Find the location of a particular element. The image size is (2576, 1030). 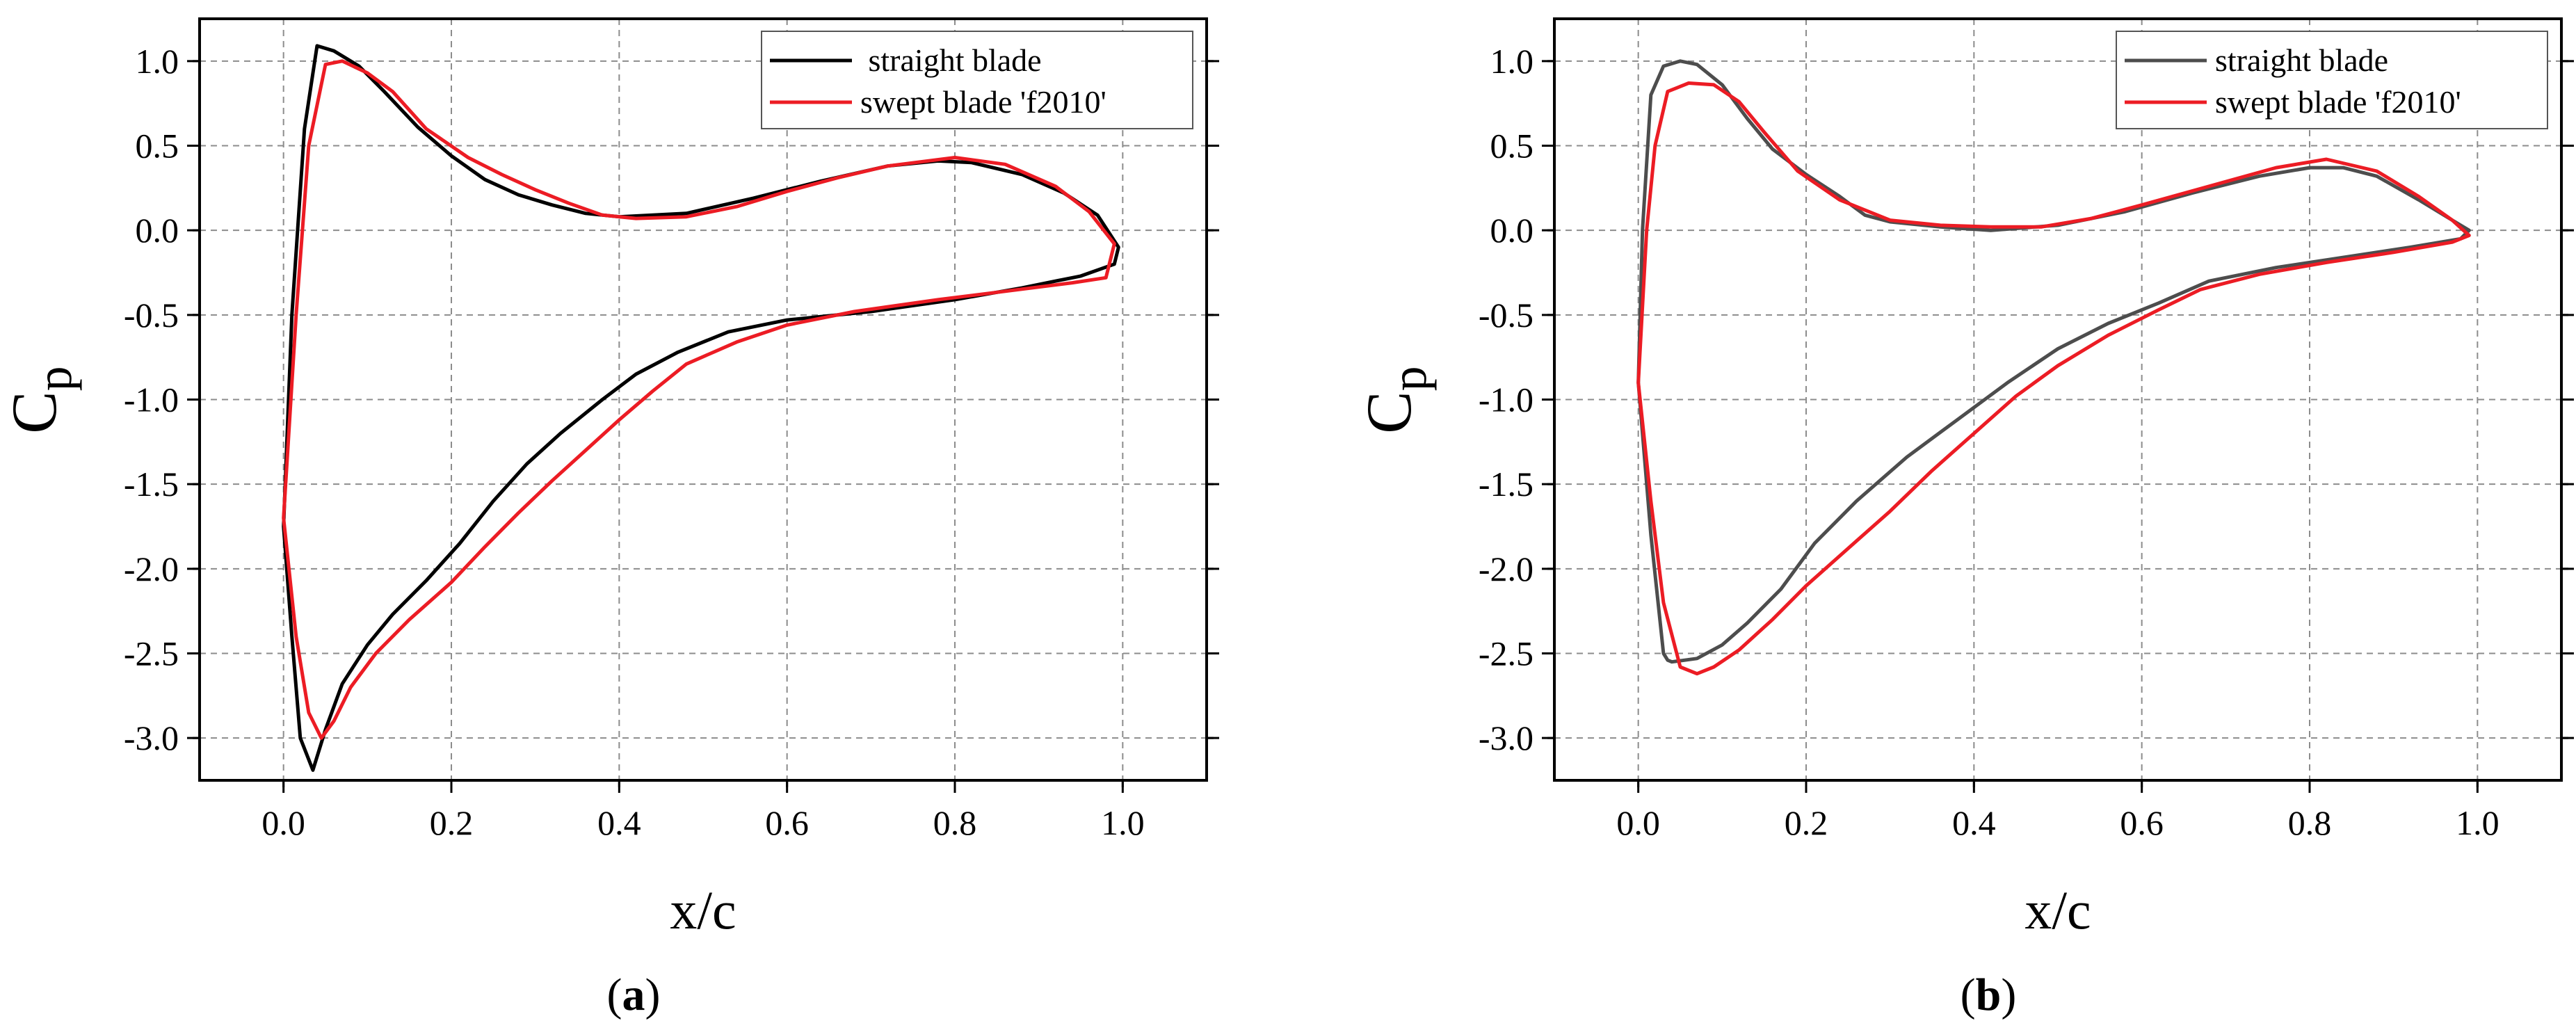

panel-label: (a) is located at coordinates (634, 994).